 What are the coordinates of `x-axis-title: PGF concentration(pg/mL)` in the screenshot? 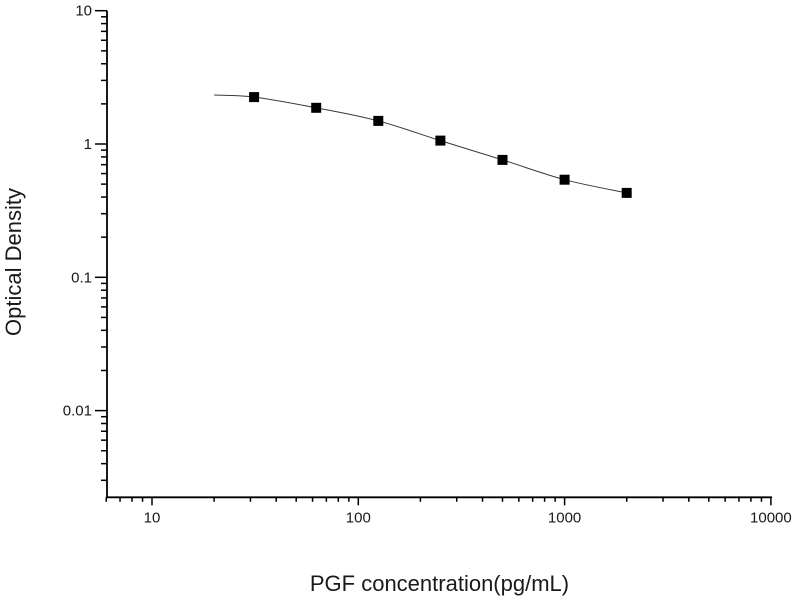 It's located at (439, 583).